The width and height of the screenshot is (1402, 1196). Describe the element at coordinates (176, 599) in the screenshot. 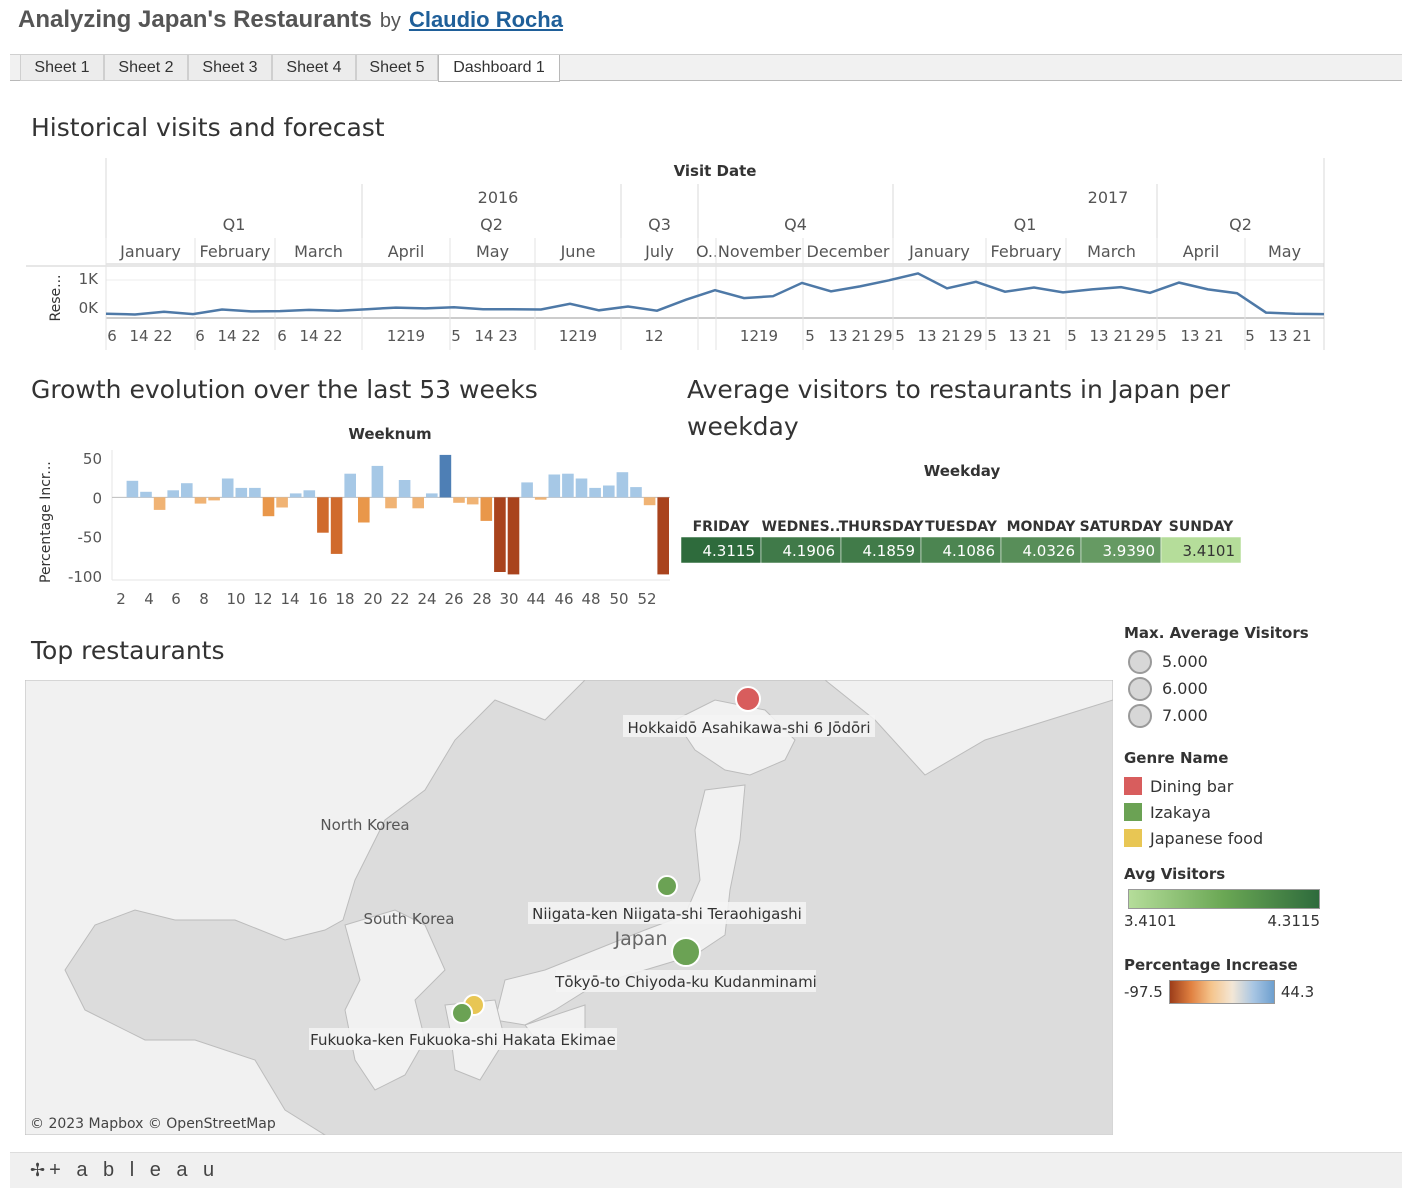

I see `growth-xtick: 6` at that location.